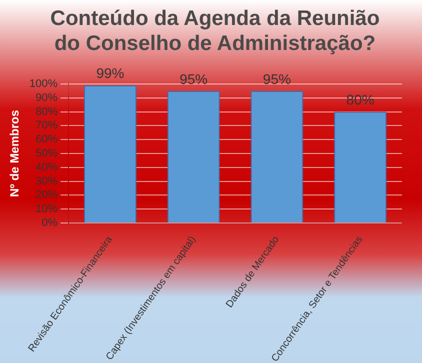 Image resolution: width=422 pixels, height=363 pixels. Describe the element at coordinates (47, 209) in the screenshot. I see `y-tick-label: 10%` at that location.